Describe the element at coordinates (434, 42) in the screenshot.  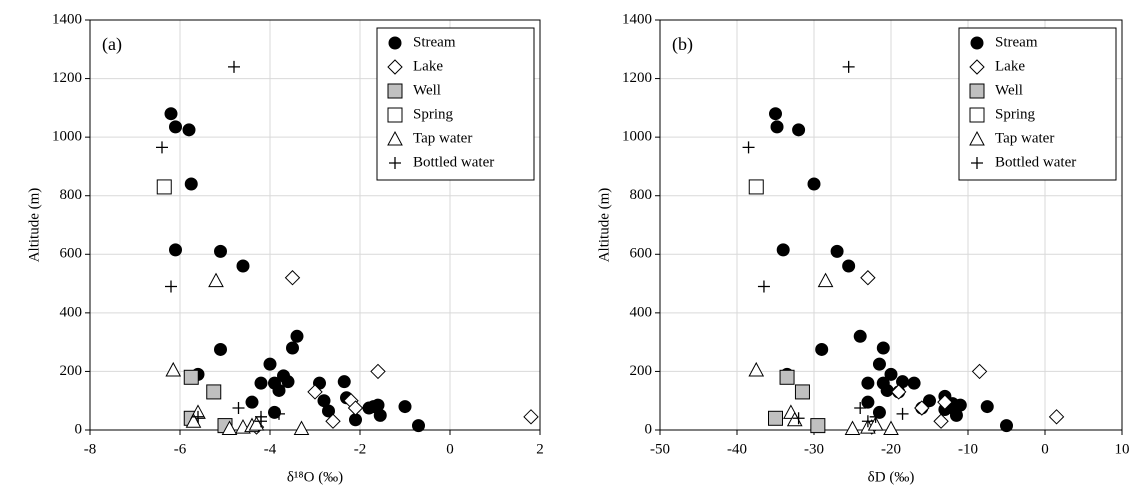
I see `legend-label: Stream` at that location.